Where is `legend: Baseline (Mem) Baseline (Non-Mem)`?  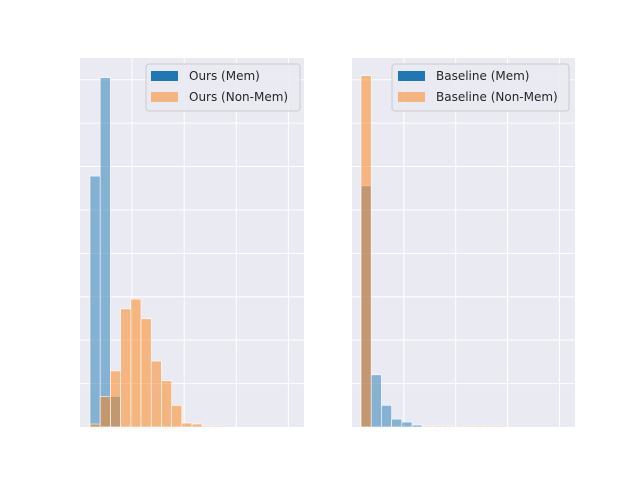 legend: Baseline (Mem) Baseline (Non-Mem) is located at coordinates (480, 87).